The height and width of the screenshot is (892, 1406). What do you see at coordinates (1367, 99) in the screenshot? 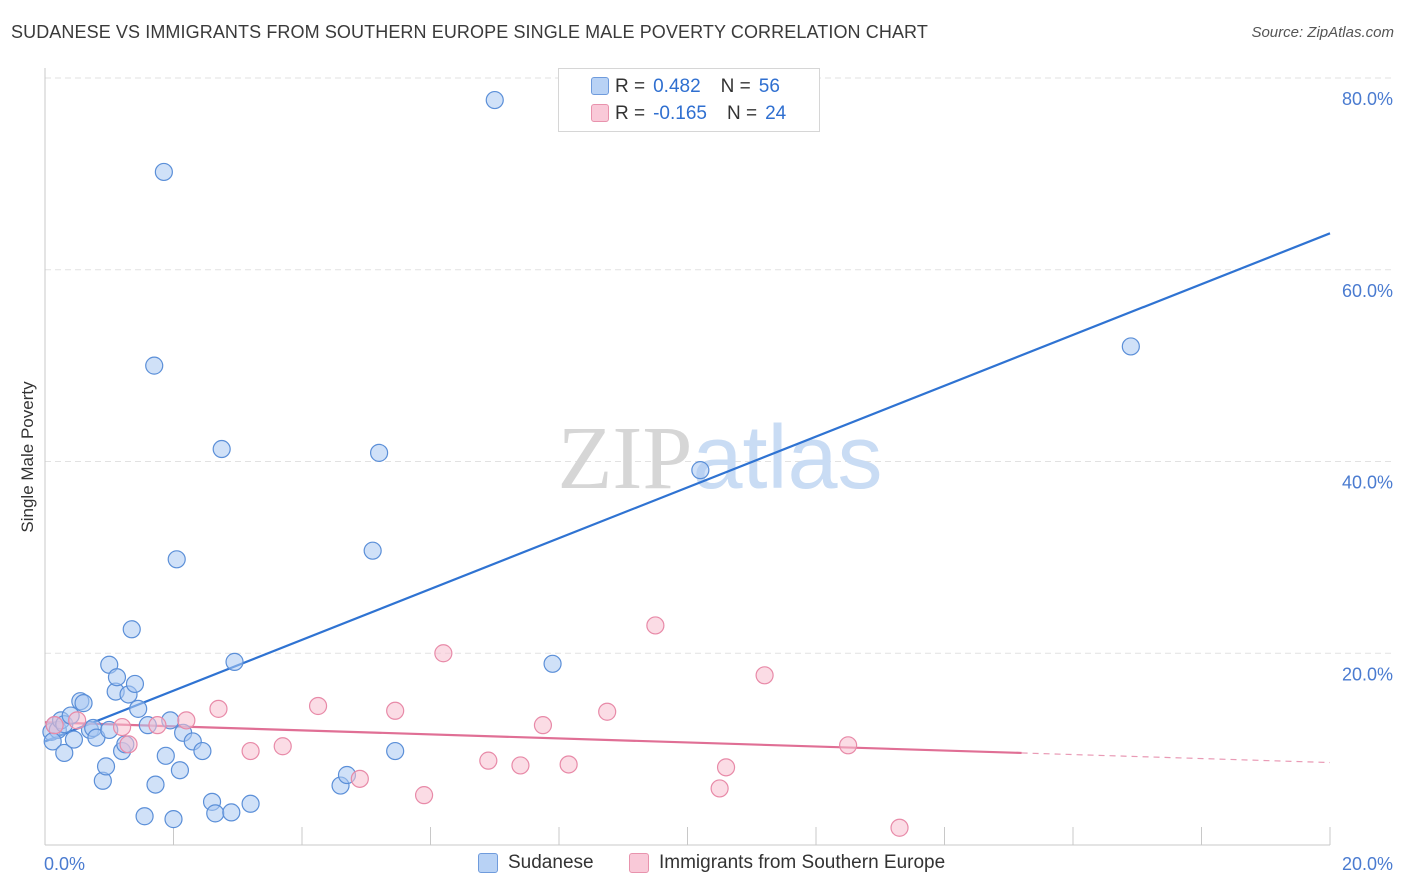
I see `y-tick-label: 80.0%` at bounding box center [1367, 99].